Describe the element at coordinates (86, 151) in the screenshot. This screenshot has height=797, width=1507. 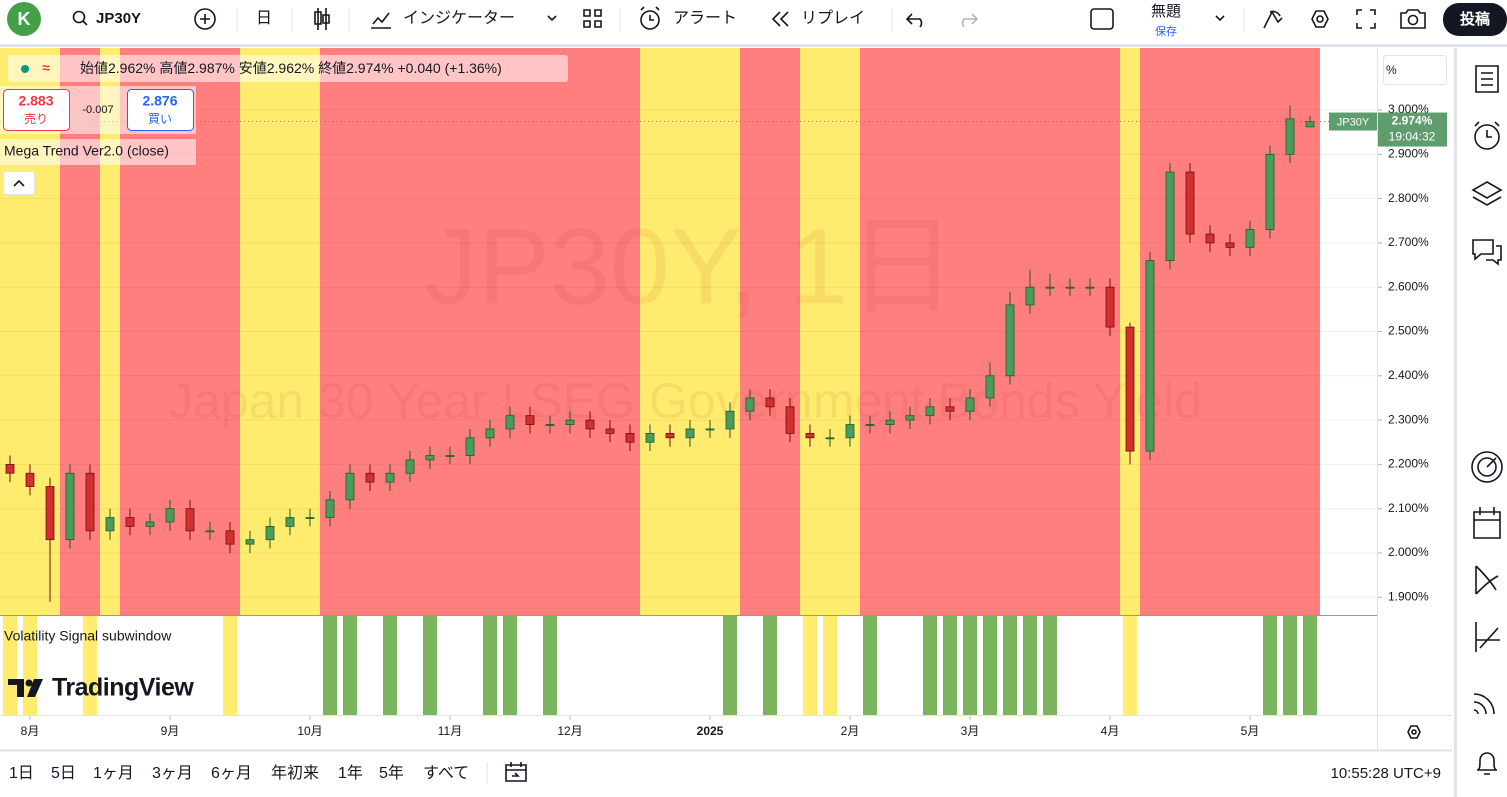
I see `indicator-name: Mega Trend Ver2.0 (close)` at that location.